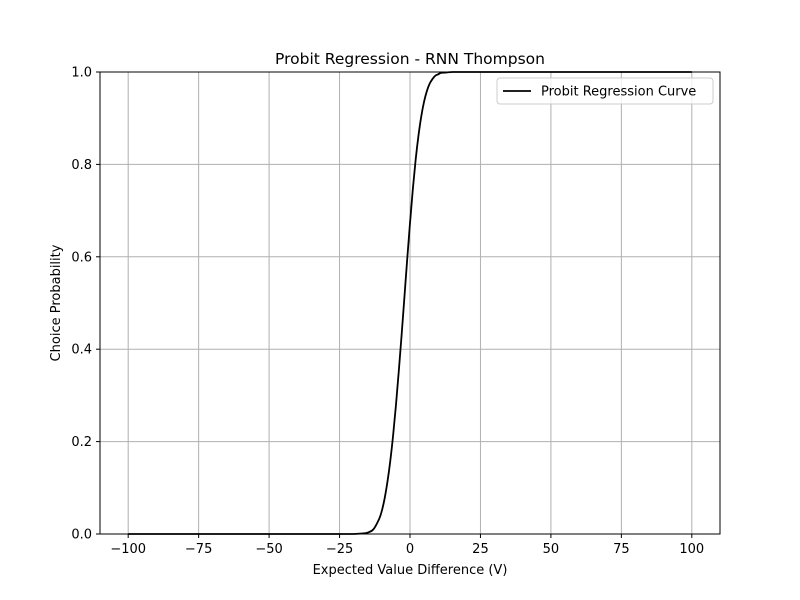 This screenshot has height=600, width=800. I want to click on x-tick-label: 75, so click(621, 549).